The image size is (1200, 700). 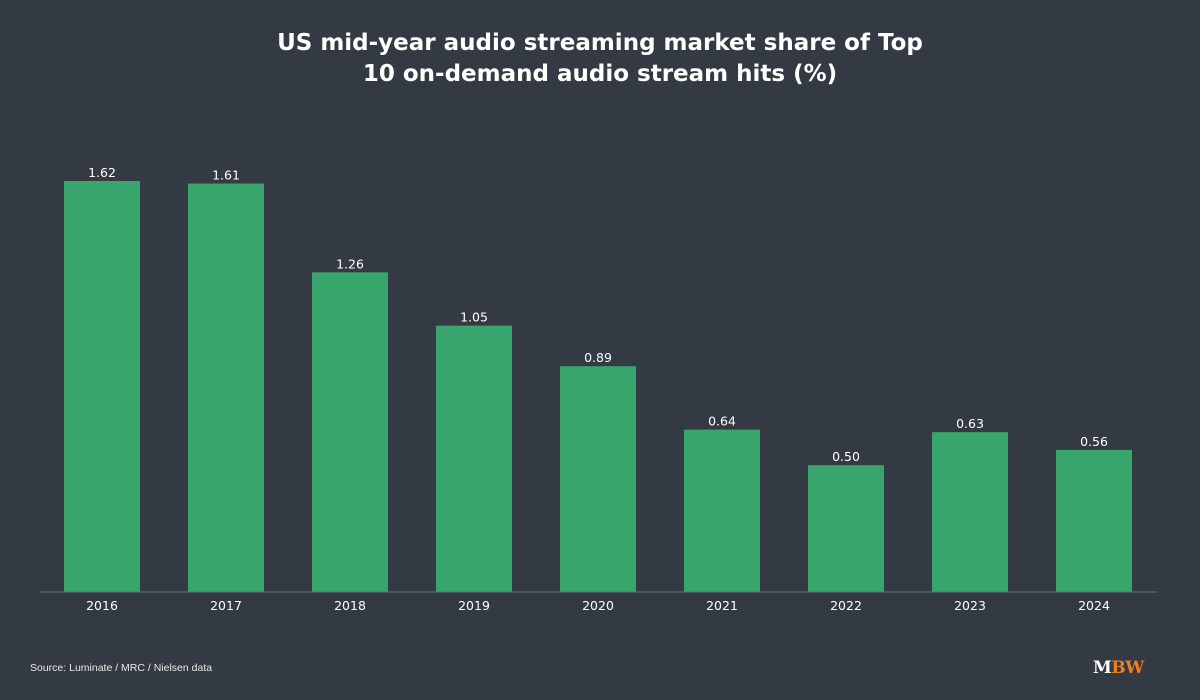 I want to click on value-label-2018: 1.26, so click(x=350, y=263).